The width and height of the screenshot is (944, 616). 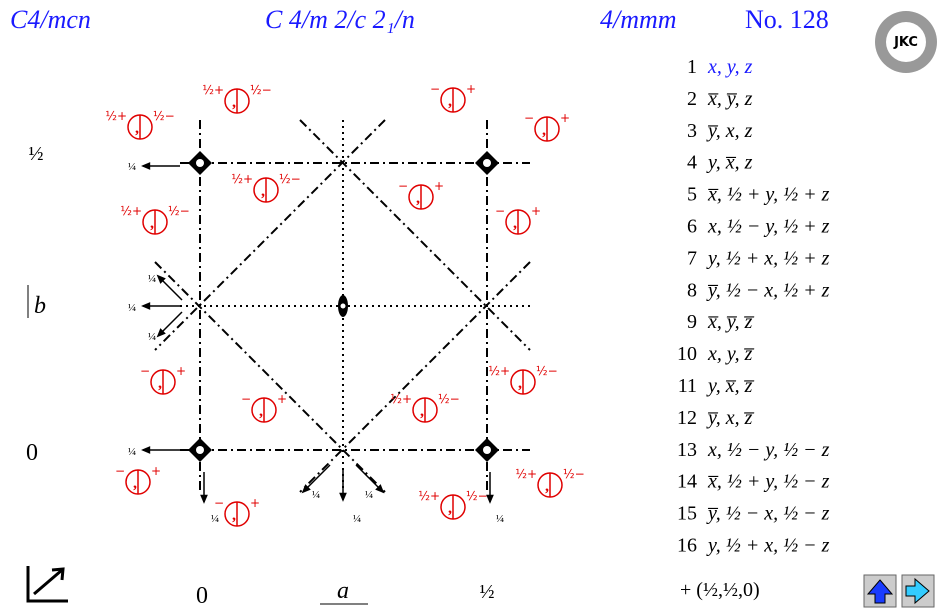 I want to click on prev-button, so click(x=880, y=591).